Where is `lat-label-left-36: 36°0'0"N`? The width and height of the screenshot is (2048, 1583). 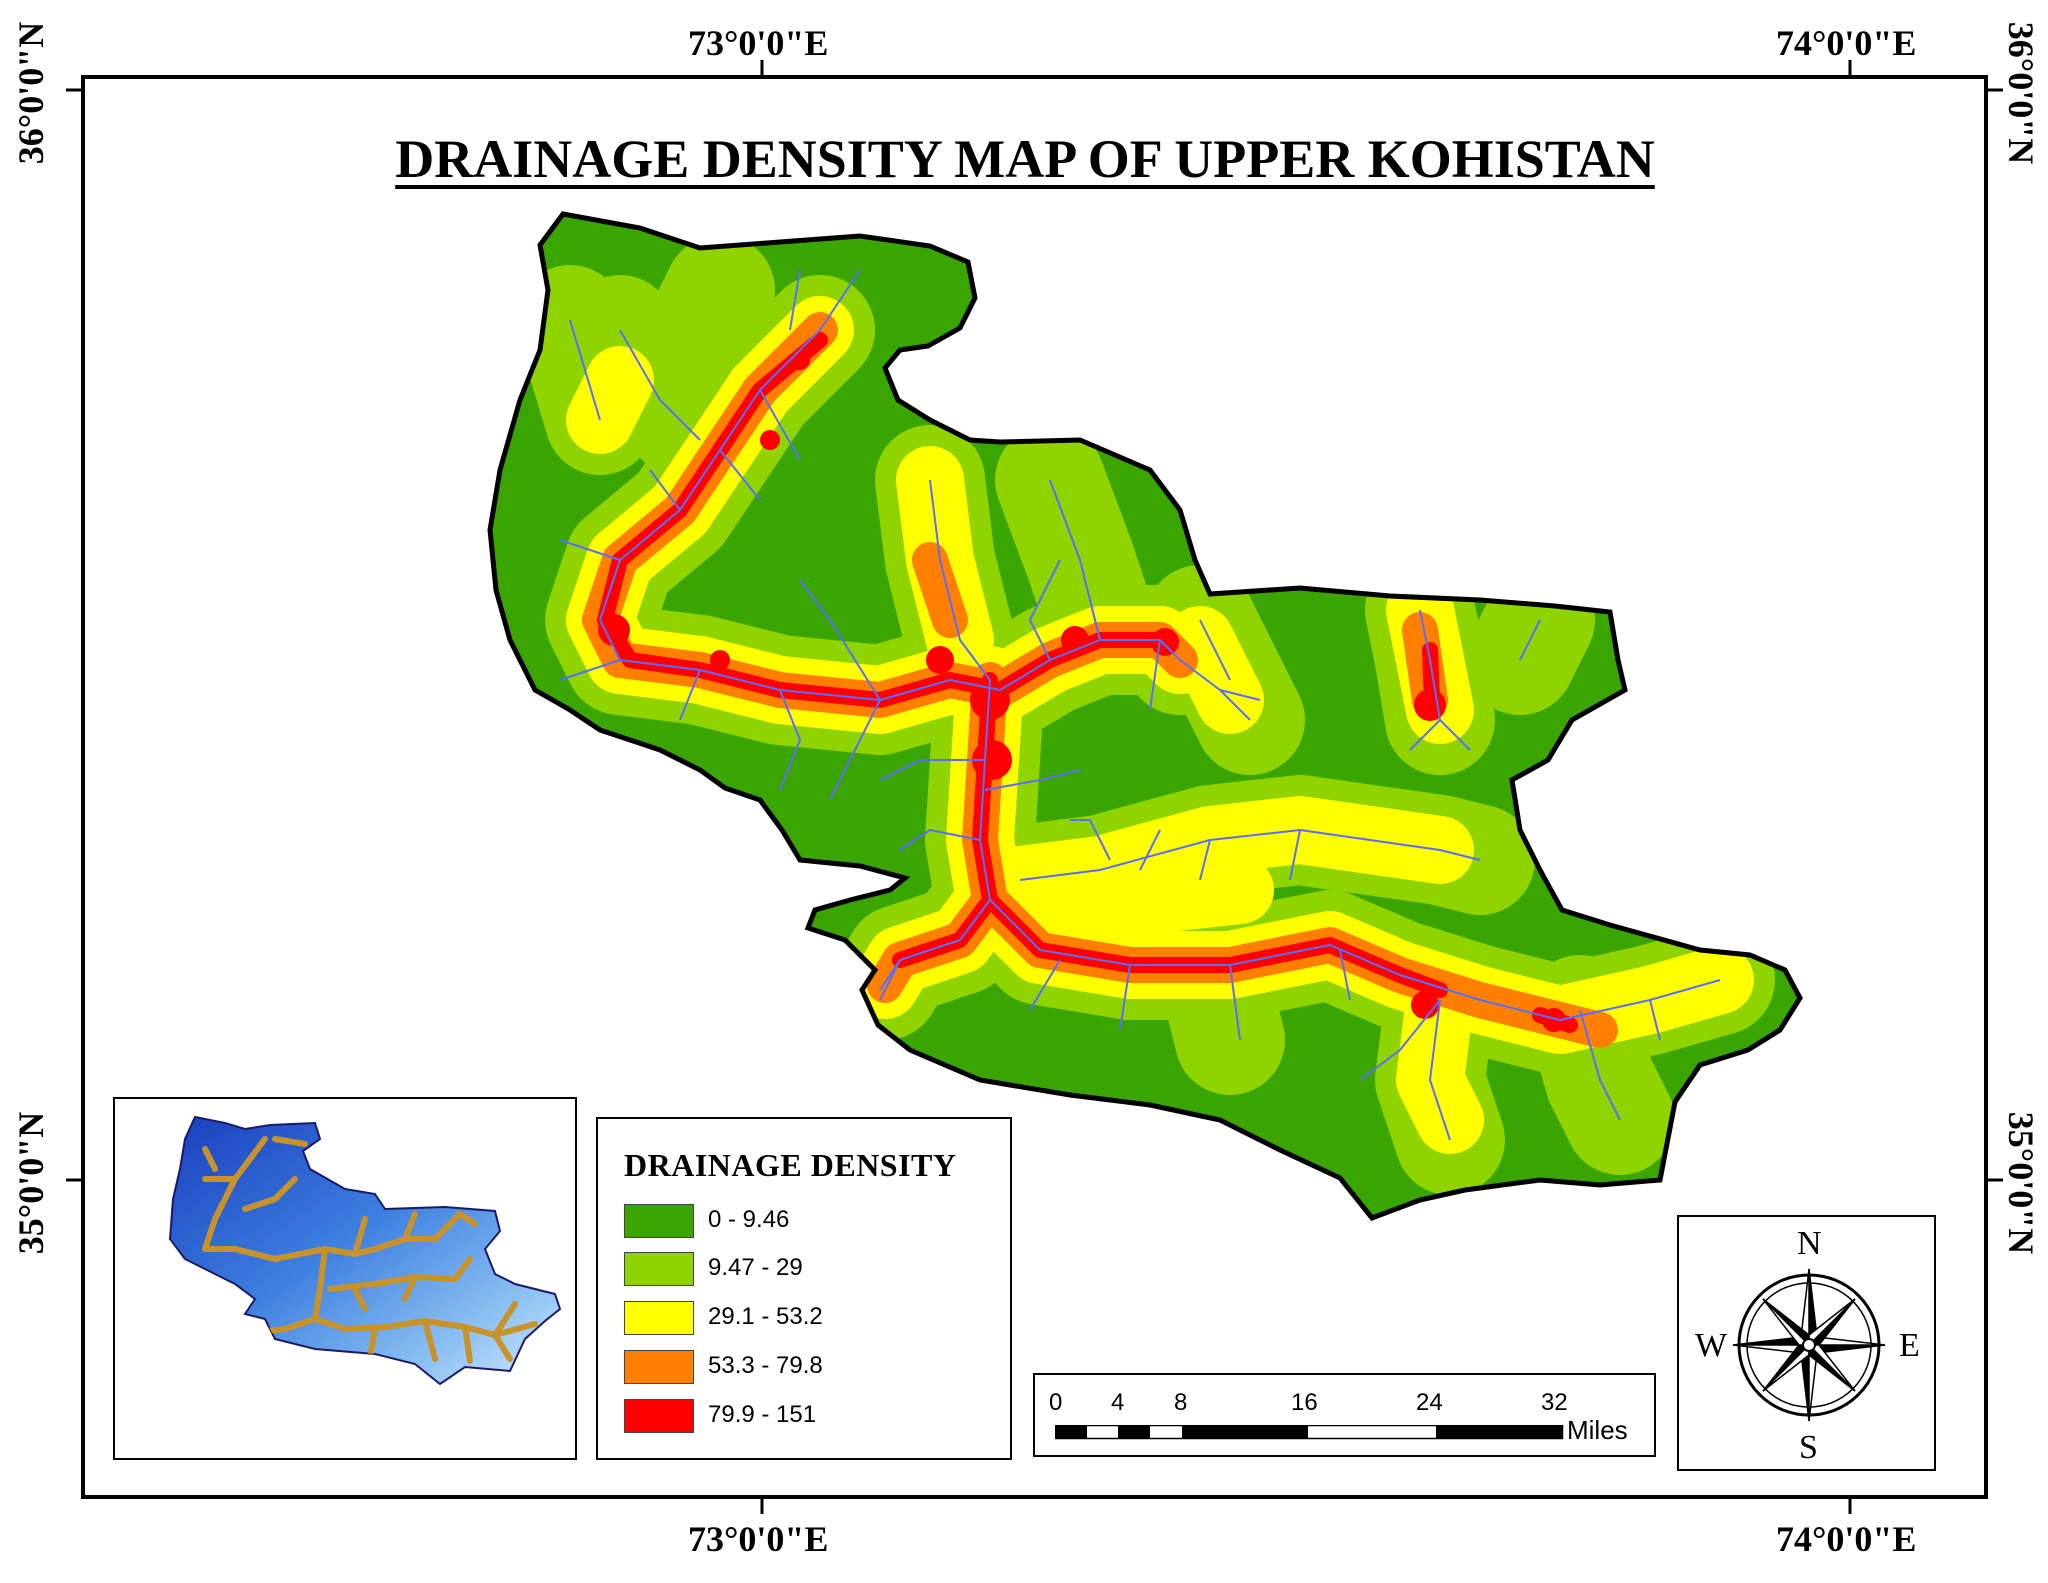 lat-label-left-36: 36°0'0"N is located at coordinates (31, 93).